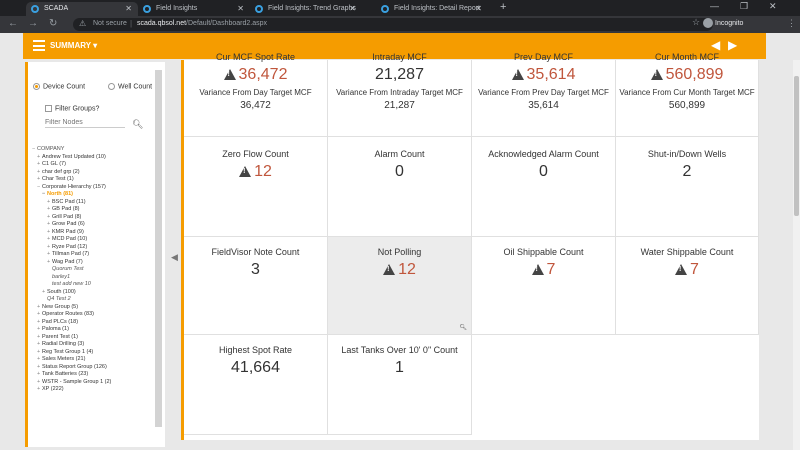  What do you see at coordinates (400, 286) in the screenshot?
I see `tile-not-polling: Not Polling 12 🔍︎` at bounding box center [400, 286].